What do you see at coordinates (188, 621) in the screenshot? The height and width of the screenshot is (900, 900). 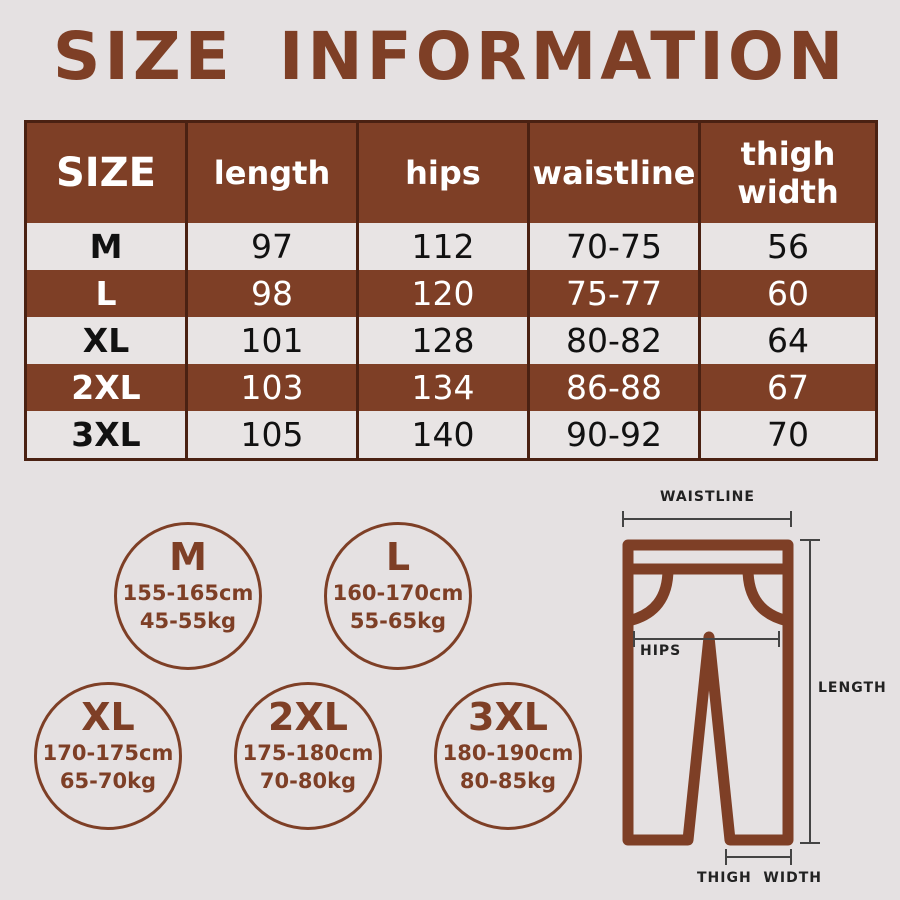 I see `recommendation-weight: 45-55kg` at bounding box center [188, 621].